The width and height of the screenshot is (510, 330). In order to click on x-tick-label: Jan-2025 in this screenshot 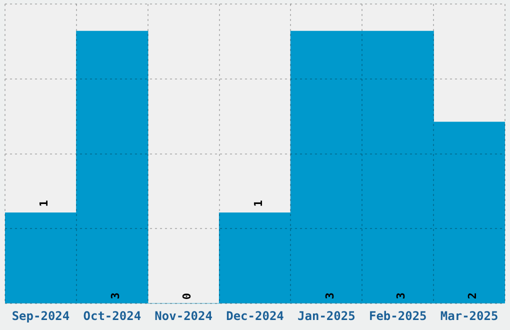, I will do `click(327, 315)`.